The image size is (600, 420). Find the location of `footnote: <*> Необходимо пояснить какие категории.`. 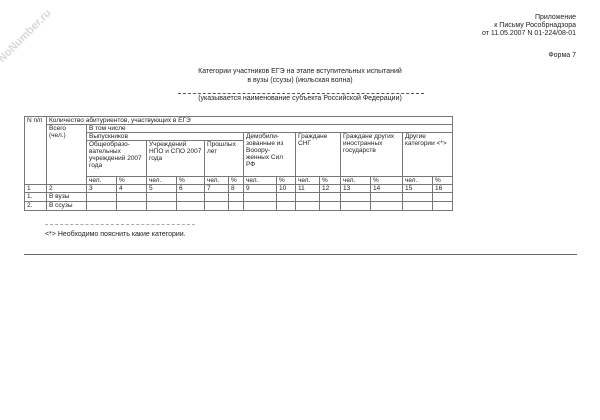

footnote: <*> Необходимо пояснить какие категории. is located at coordinates (115, 234).